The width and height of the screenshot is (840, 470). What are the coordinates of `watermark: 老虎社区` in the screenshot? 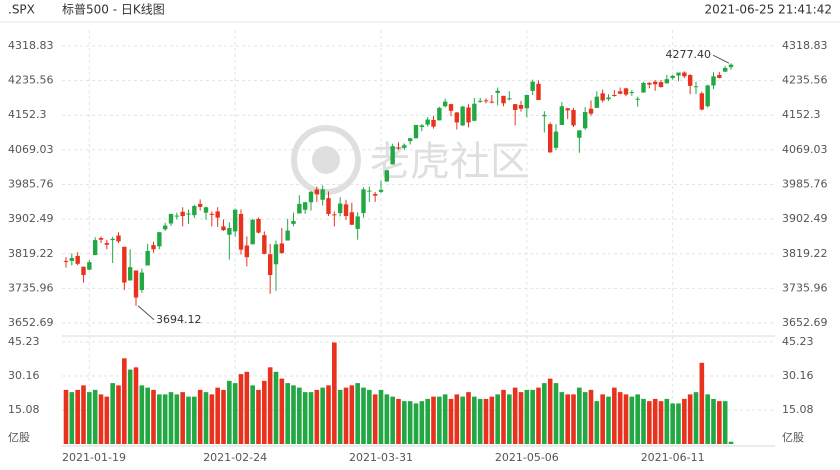 It's located at (410, 160).